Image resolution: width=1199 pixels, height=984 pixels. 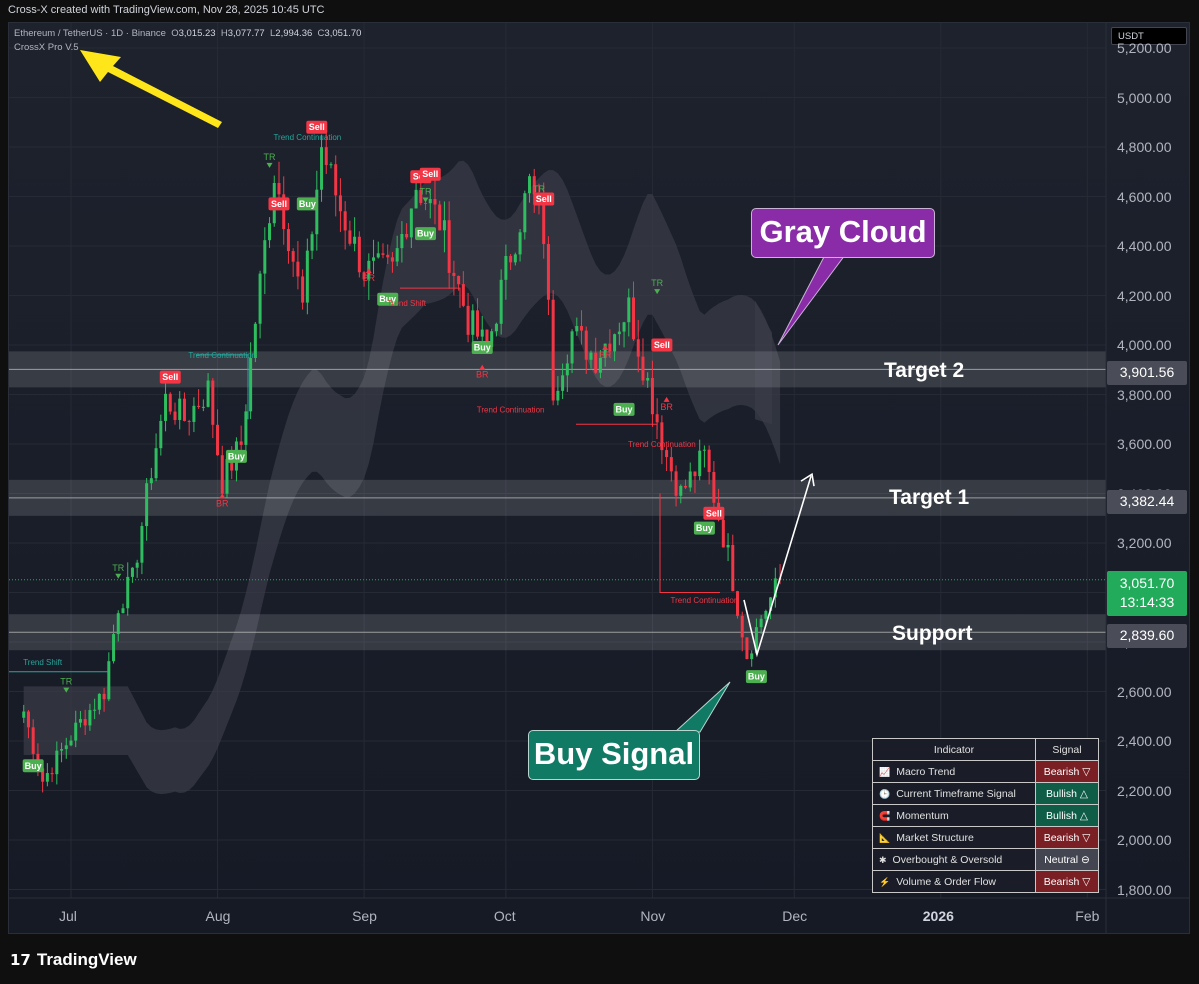 What do you see at coordinates (702, 707) in the screenshot?
I see `buy-signal-pointer-icon` at bounding box center [702, 707].